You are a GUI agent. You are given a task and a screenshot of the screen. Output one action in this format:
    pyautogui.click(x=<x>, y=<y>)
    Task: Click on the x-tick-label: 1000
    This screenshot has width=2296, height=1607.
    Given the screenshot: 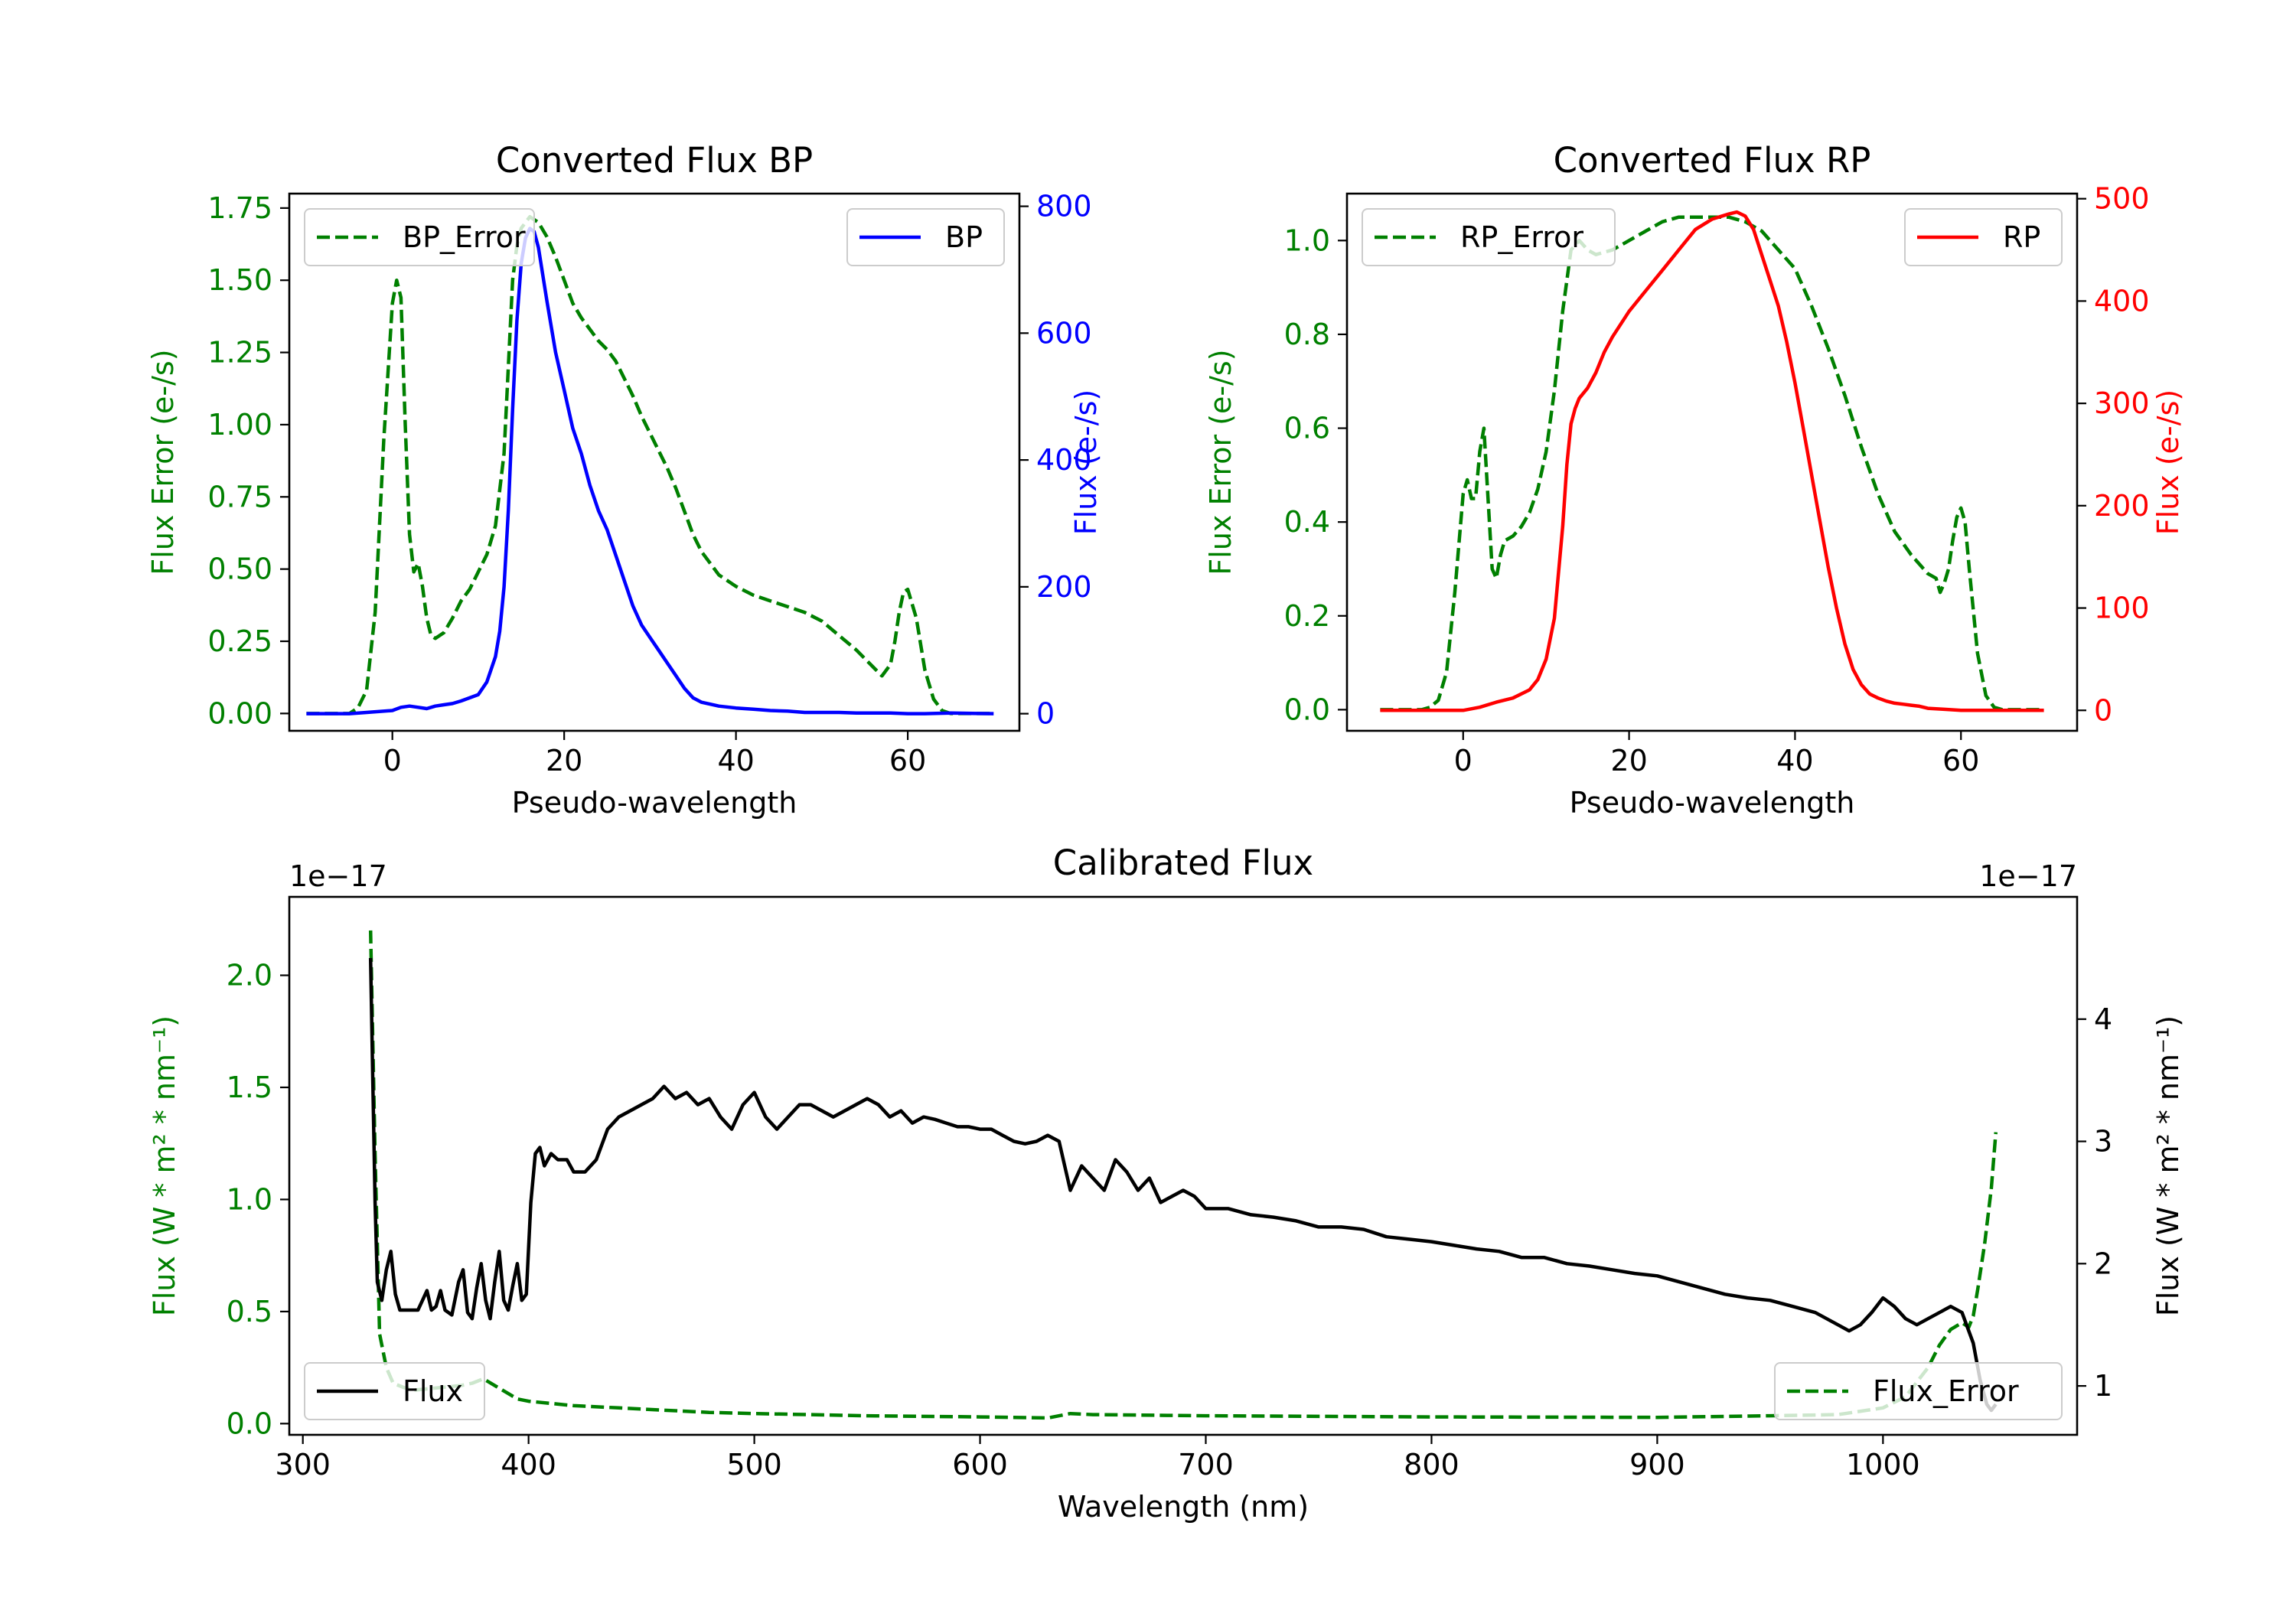 What is the action you would take?
    pyautogui.click(x=1883, y=1465)
    